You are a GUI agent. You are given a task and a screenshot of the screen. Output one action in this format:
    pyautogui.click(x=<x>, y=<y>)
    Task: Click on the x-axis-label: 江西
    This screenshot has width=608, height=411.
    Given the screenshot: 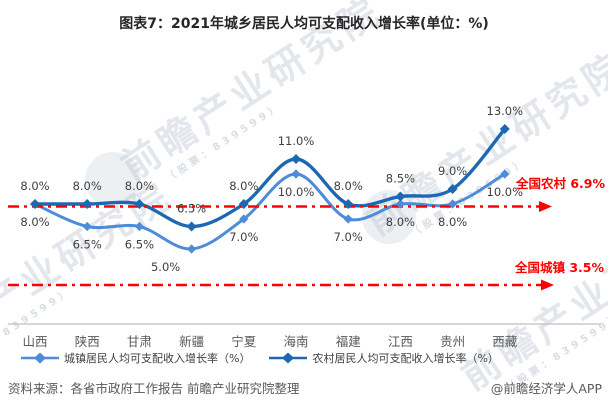 What is the action you would take?
    pyautogui.click(x=400, y=341)
    